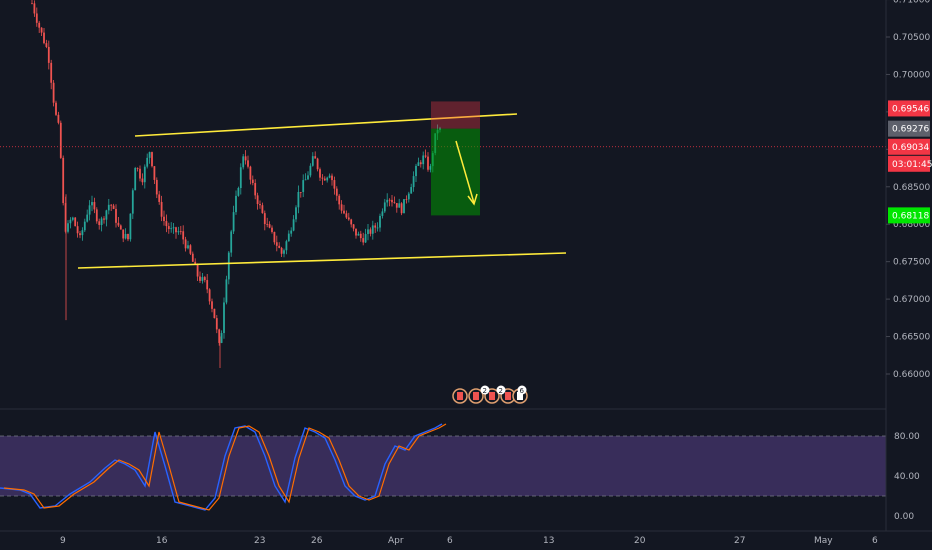  What do you see at coordinates (326, 125) in the screenshot?
I see `upper-channel-line` at bounding box center [326, 125].